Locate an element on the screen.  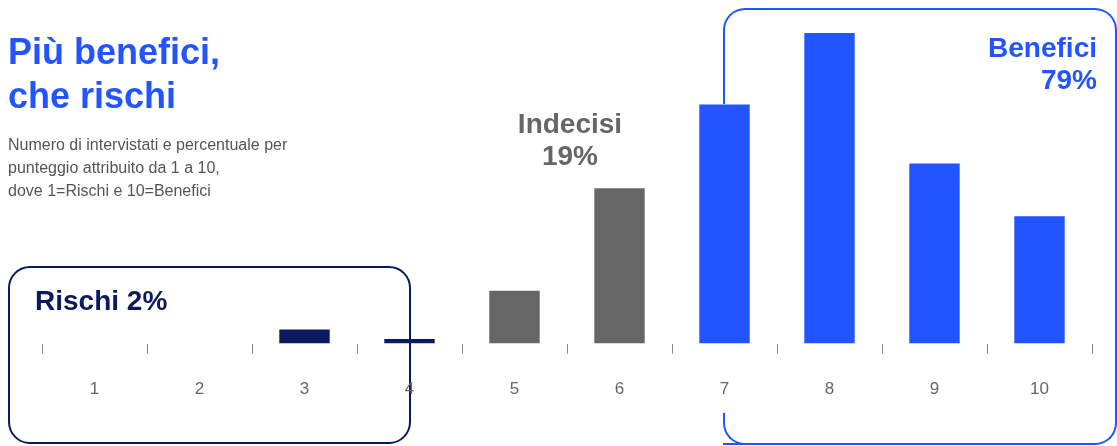
x-tick-label: 1 is located at coordinates (94, 389).